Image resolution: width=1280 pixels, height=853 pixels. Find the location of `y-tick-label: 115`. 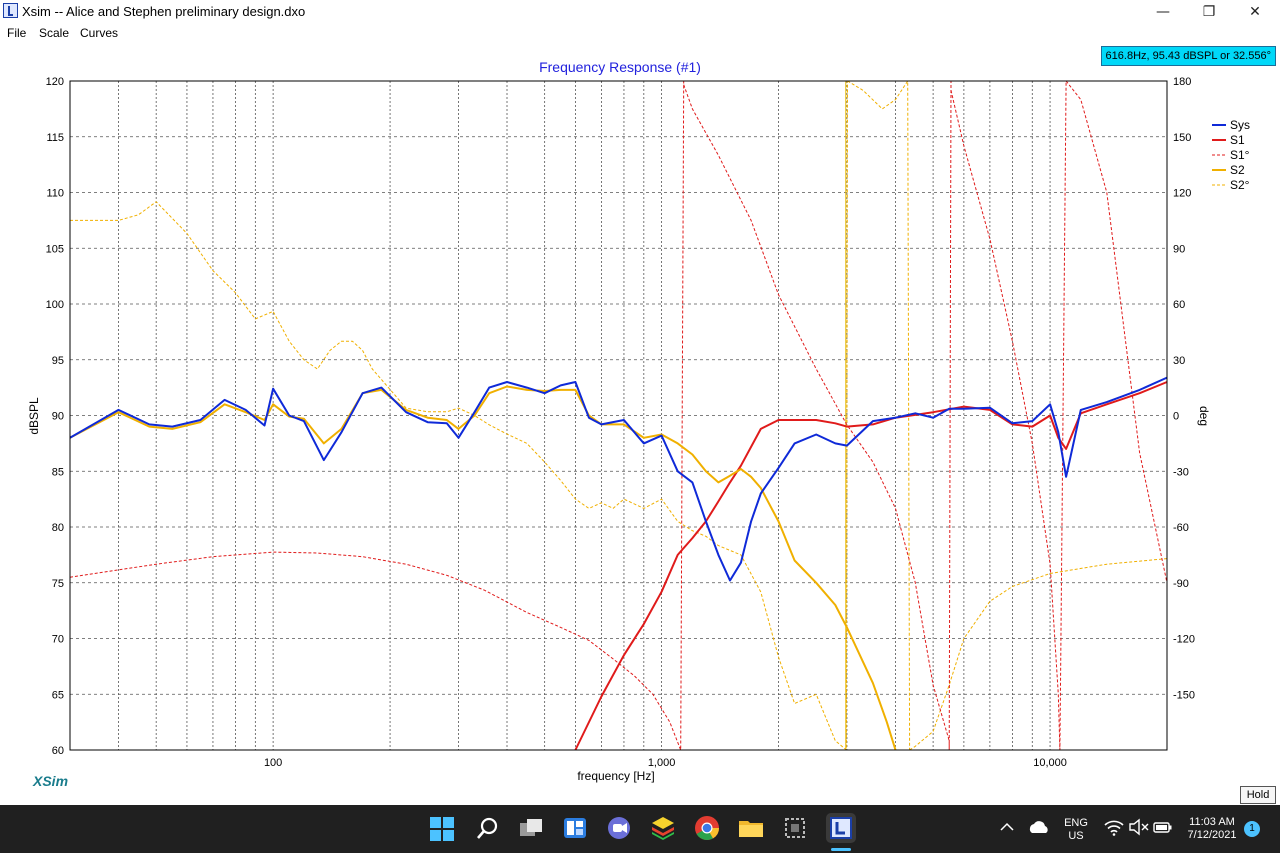

y-tick-label: 115 is located at coordinates (55, 138).